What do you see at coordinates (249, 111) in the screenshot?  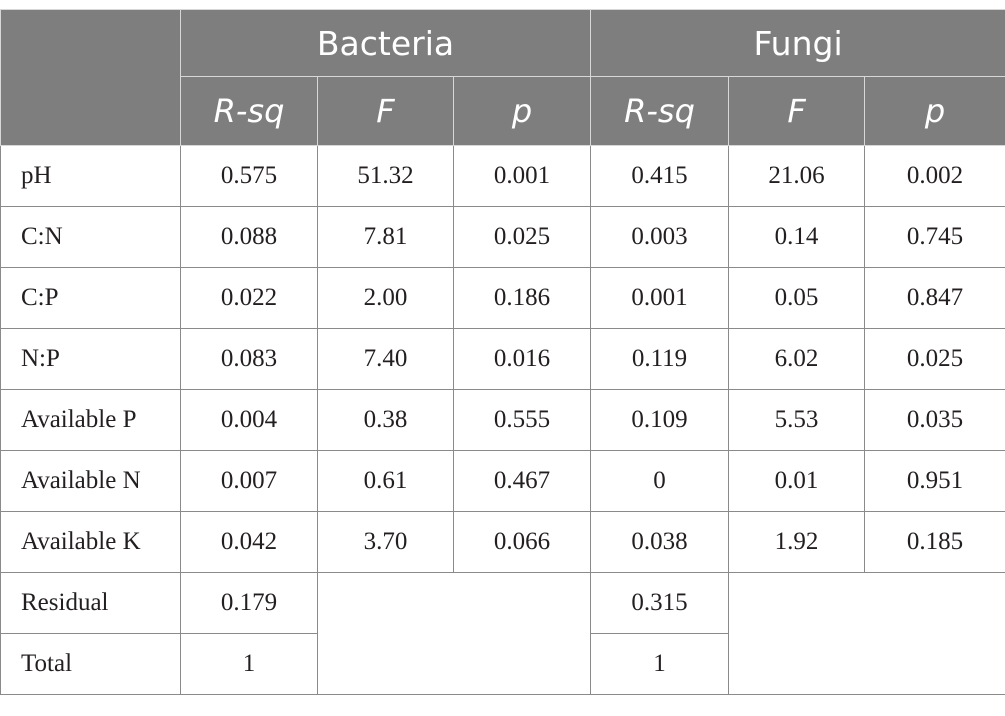 I see `stat-header-bacteria-rsq: R-sq` at bounding box center [249, 111].